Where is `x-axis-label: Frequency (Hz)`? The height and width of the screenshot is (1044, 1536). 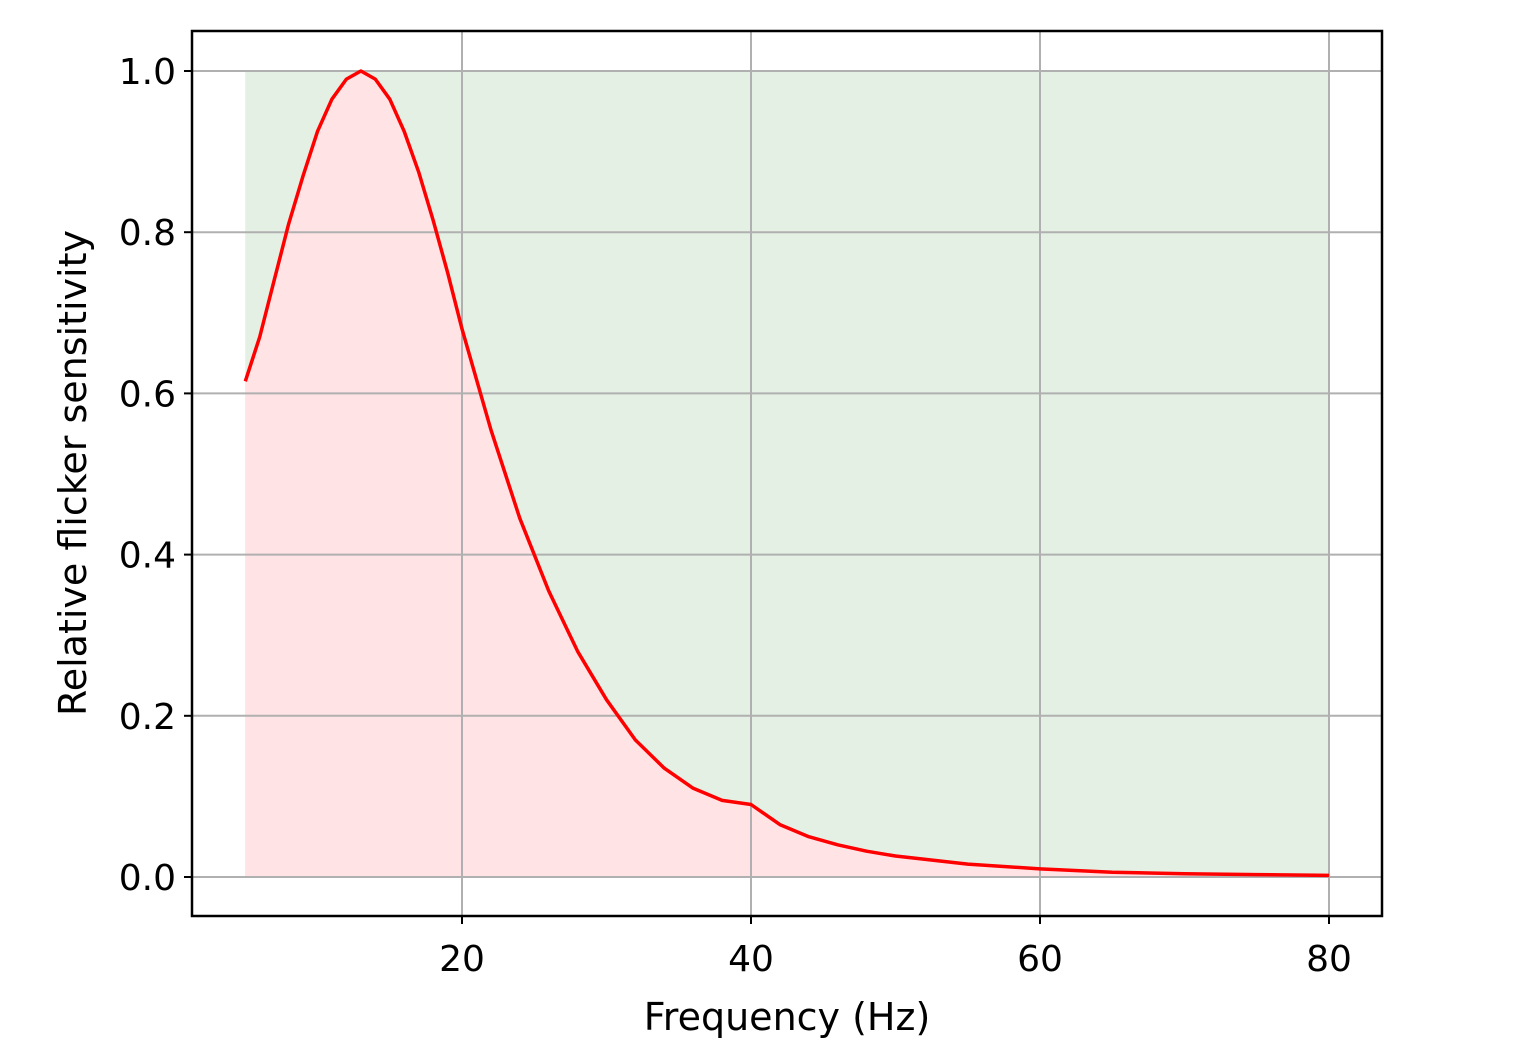 x-axis-label: Frequency (Hz) is located at coordinates (787, 1017).